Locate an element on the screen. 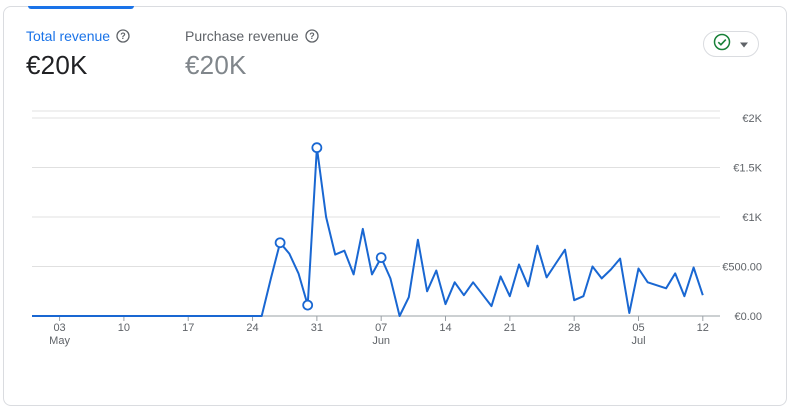 Image resolution: width=789 pixels, height=408 pixels. x-tick-label: 24 is located at coordinates (252, 328).